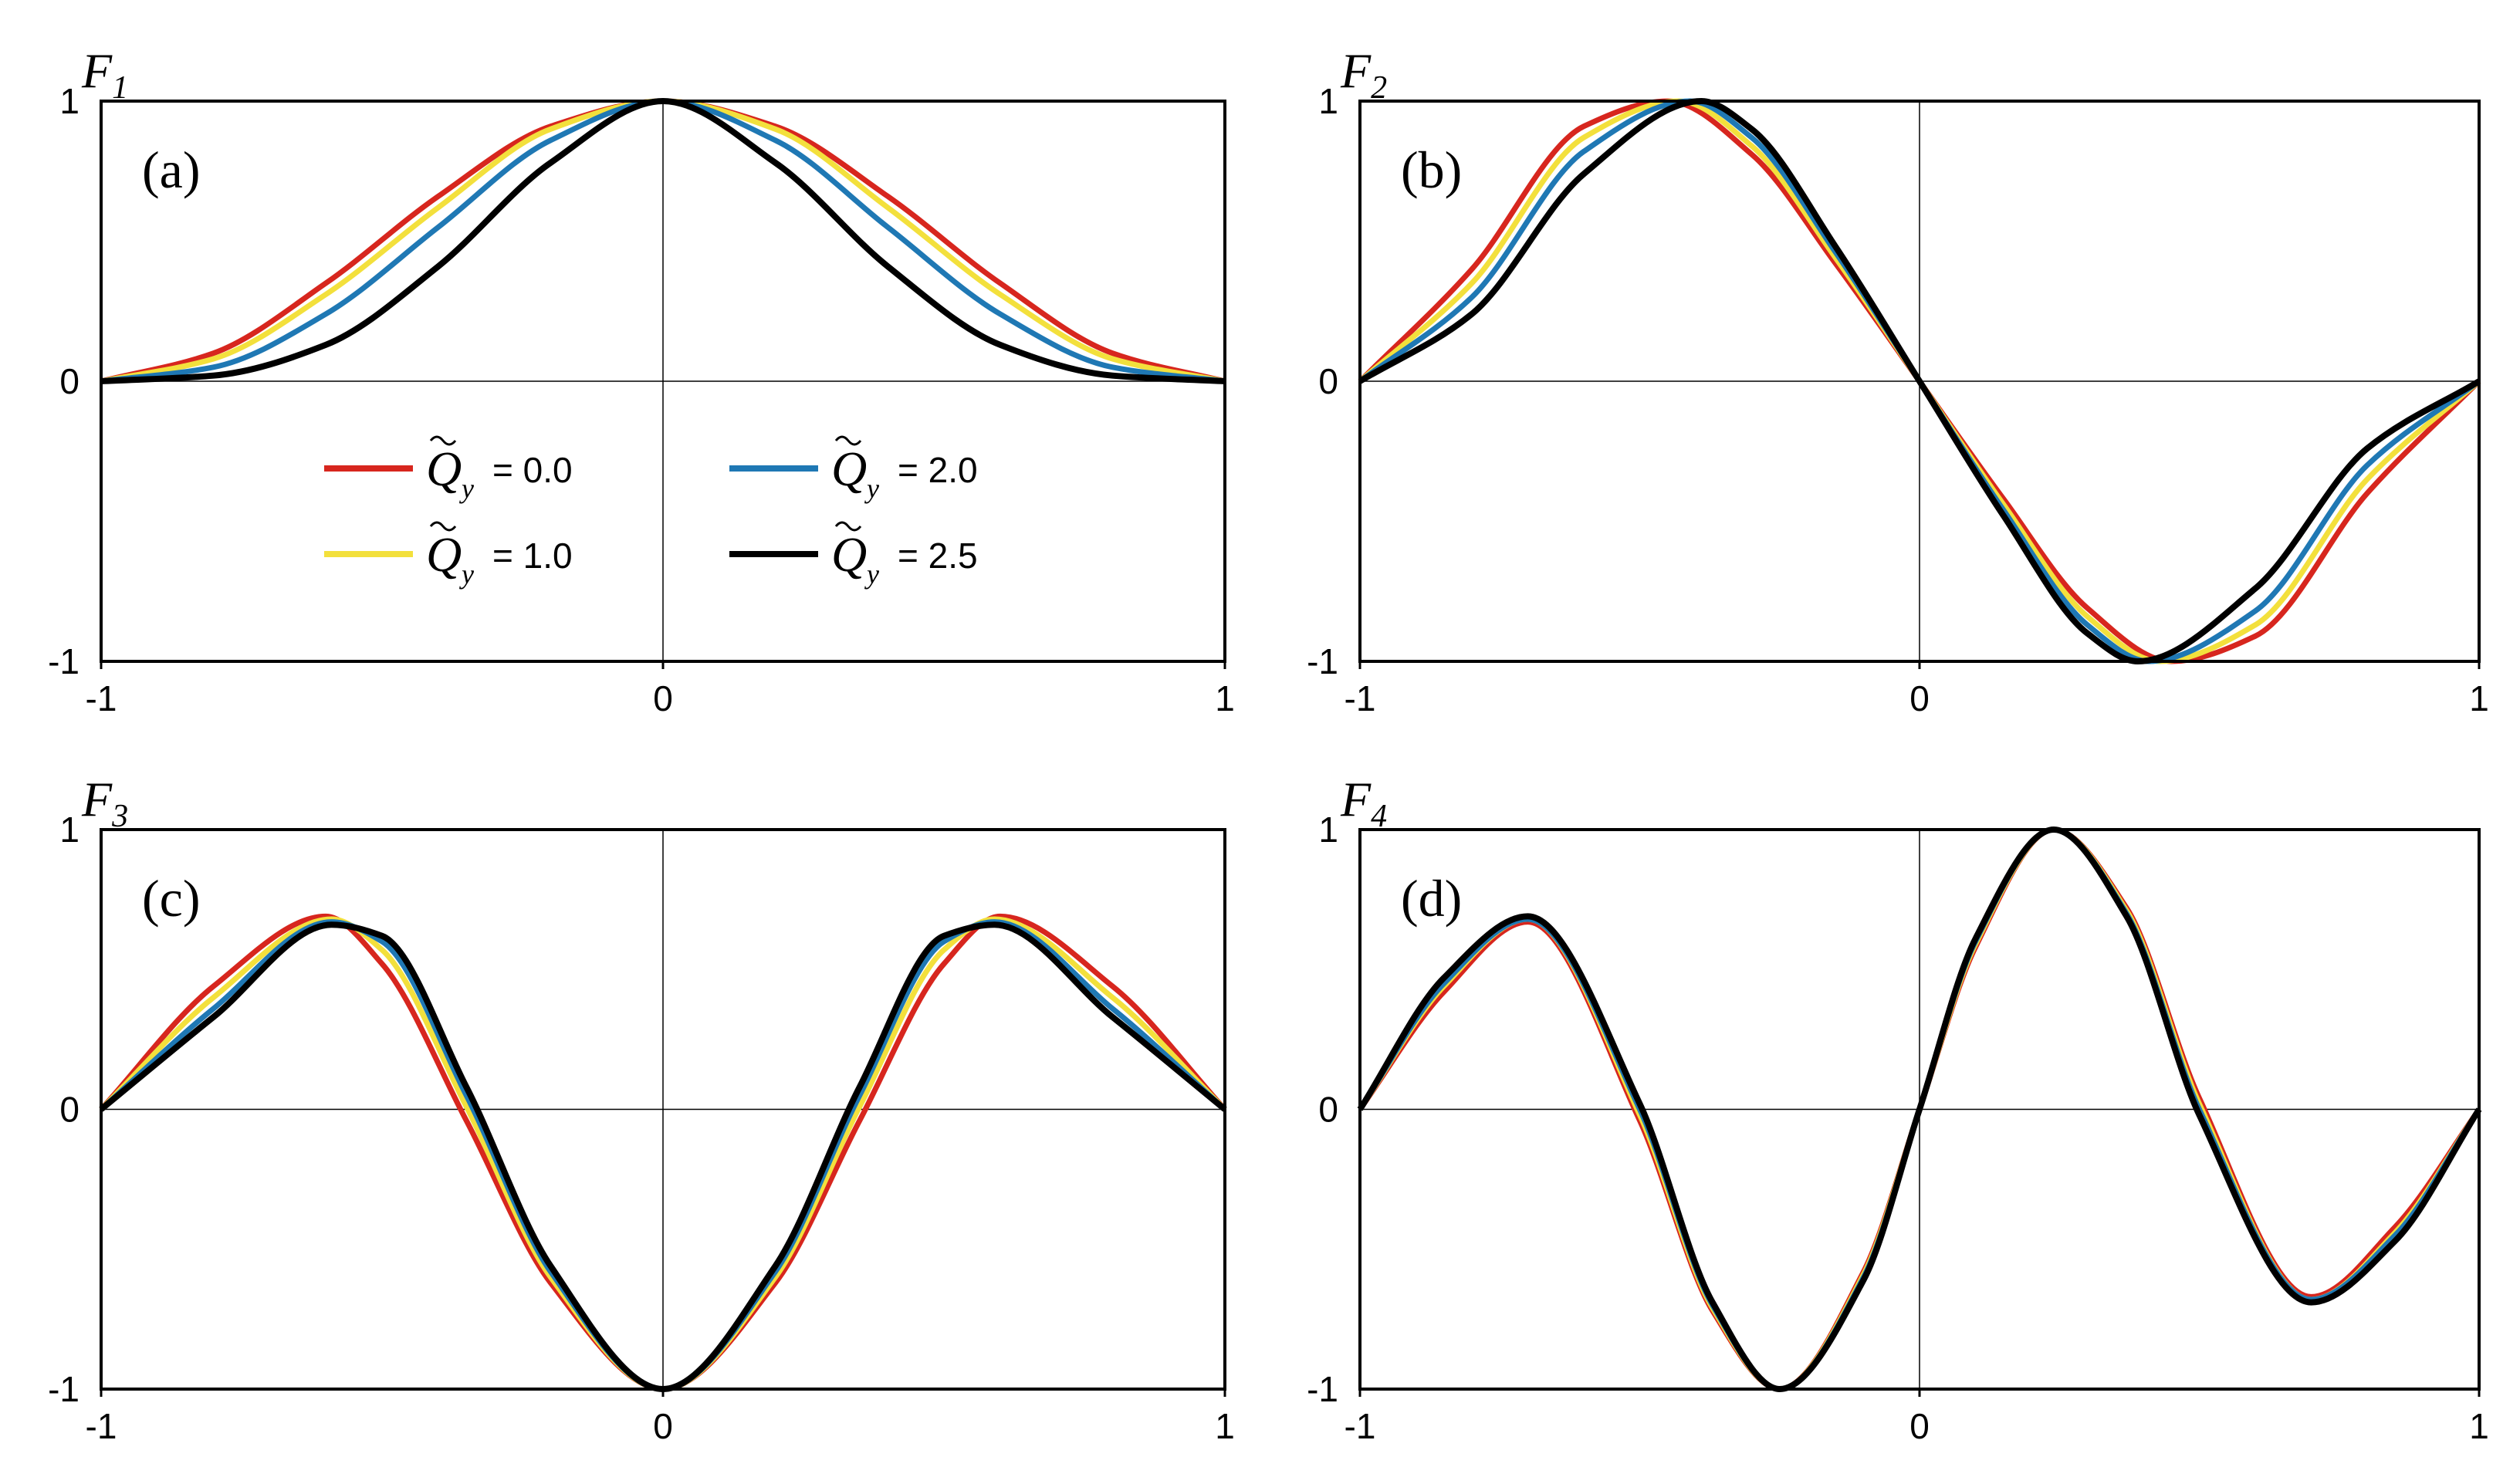 The width and height of the screenshot is (2520, 1484). I want to click on y-axis-label: F1, so click(104, 74).